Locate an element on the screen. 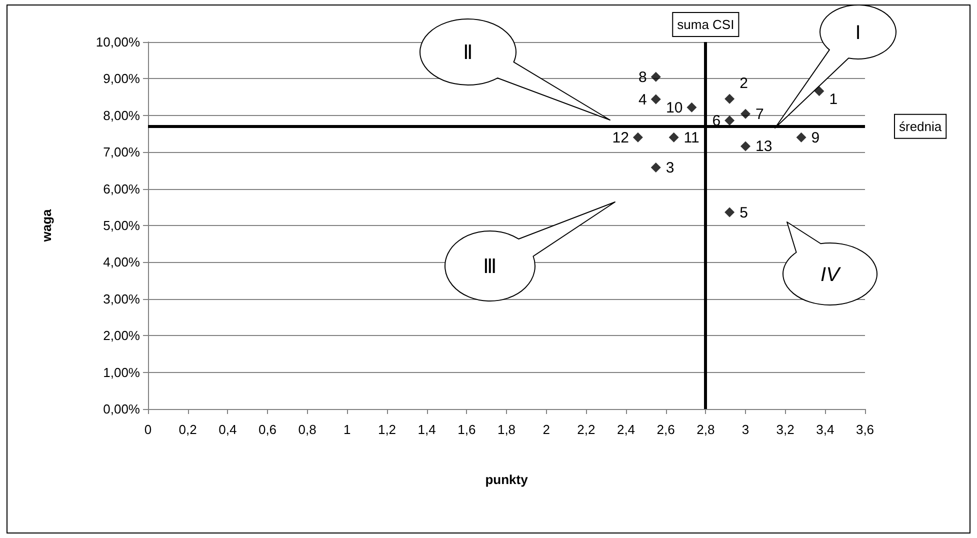  x-tick-label: 0,2 is located at coordinates (187, 429).